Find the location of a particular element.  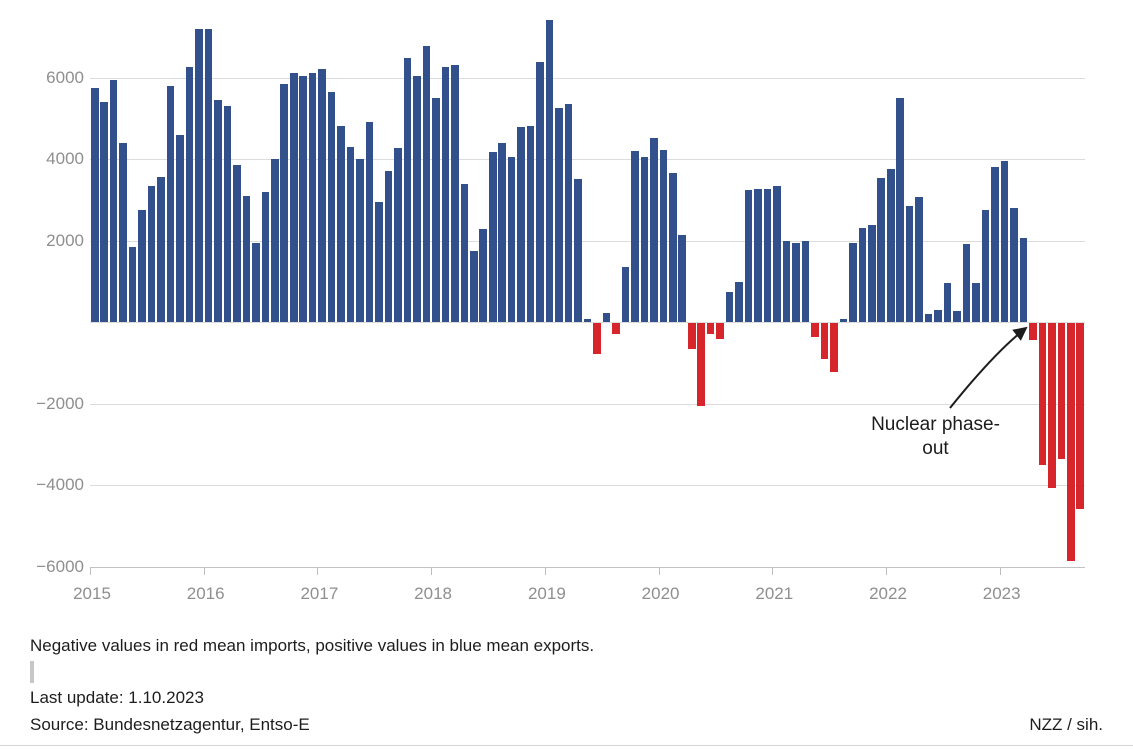

x-axis-label: 2017 is located at coordinates (319, 593).